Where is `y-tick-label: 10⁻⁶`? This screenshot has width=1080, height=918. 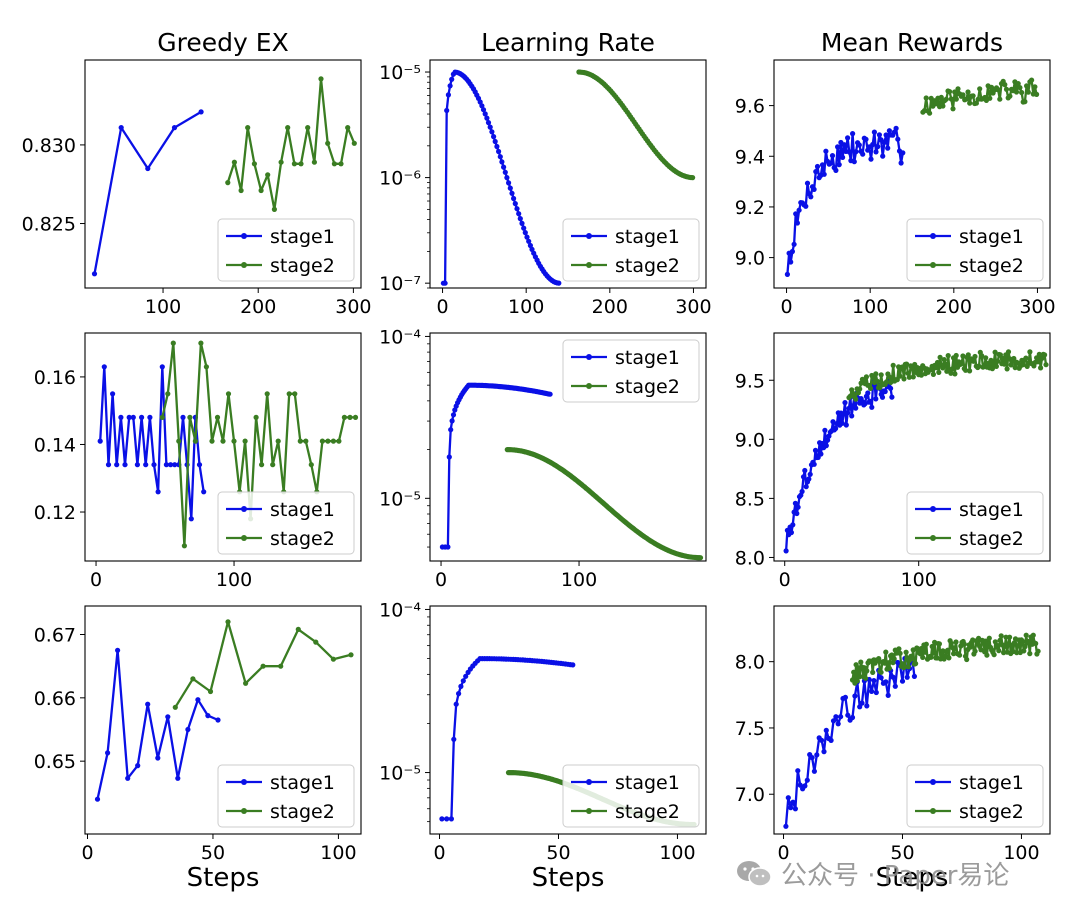 y-tick-label: 10⁻⁶ is located at coordinates (400, 179).